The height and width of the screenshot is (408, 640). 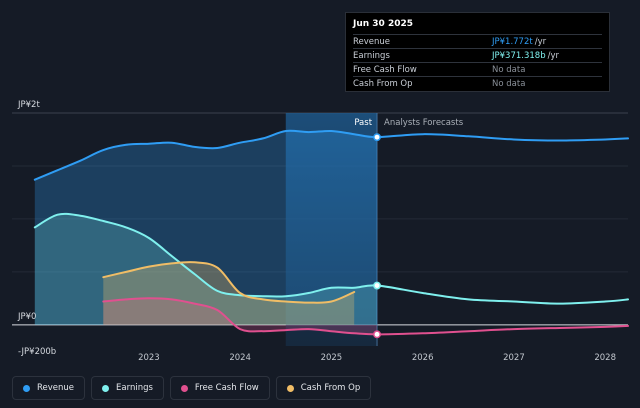 I want to click on line-cash-from-op, so click(x=229, y=282).